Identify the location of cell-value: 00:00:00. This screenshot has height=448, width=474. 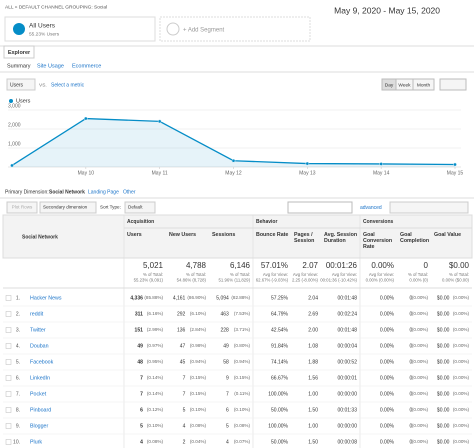
(348, 394).